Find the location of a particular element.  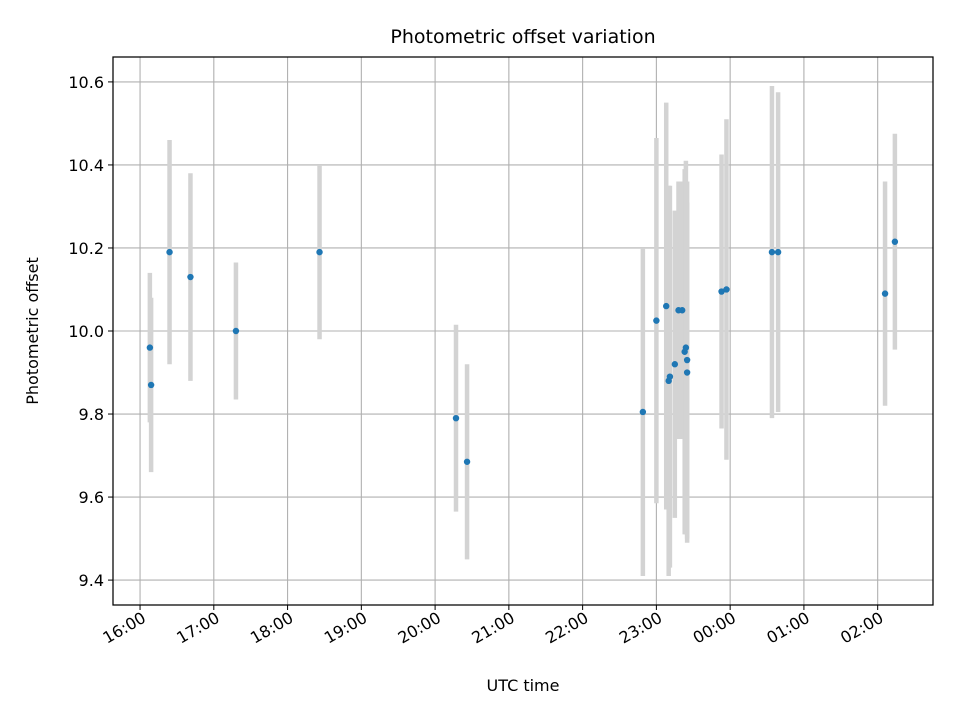

y-tick-label: 10.2 is located at coordinates (86, 248).